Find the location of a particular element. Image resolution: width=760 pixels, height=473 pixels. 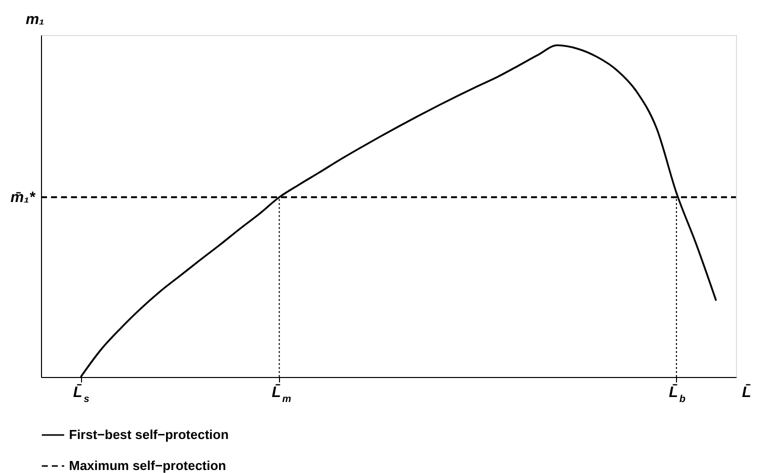

text: m̄₁* is located at coordinates (23, 197).